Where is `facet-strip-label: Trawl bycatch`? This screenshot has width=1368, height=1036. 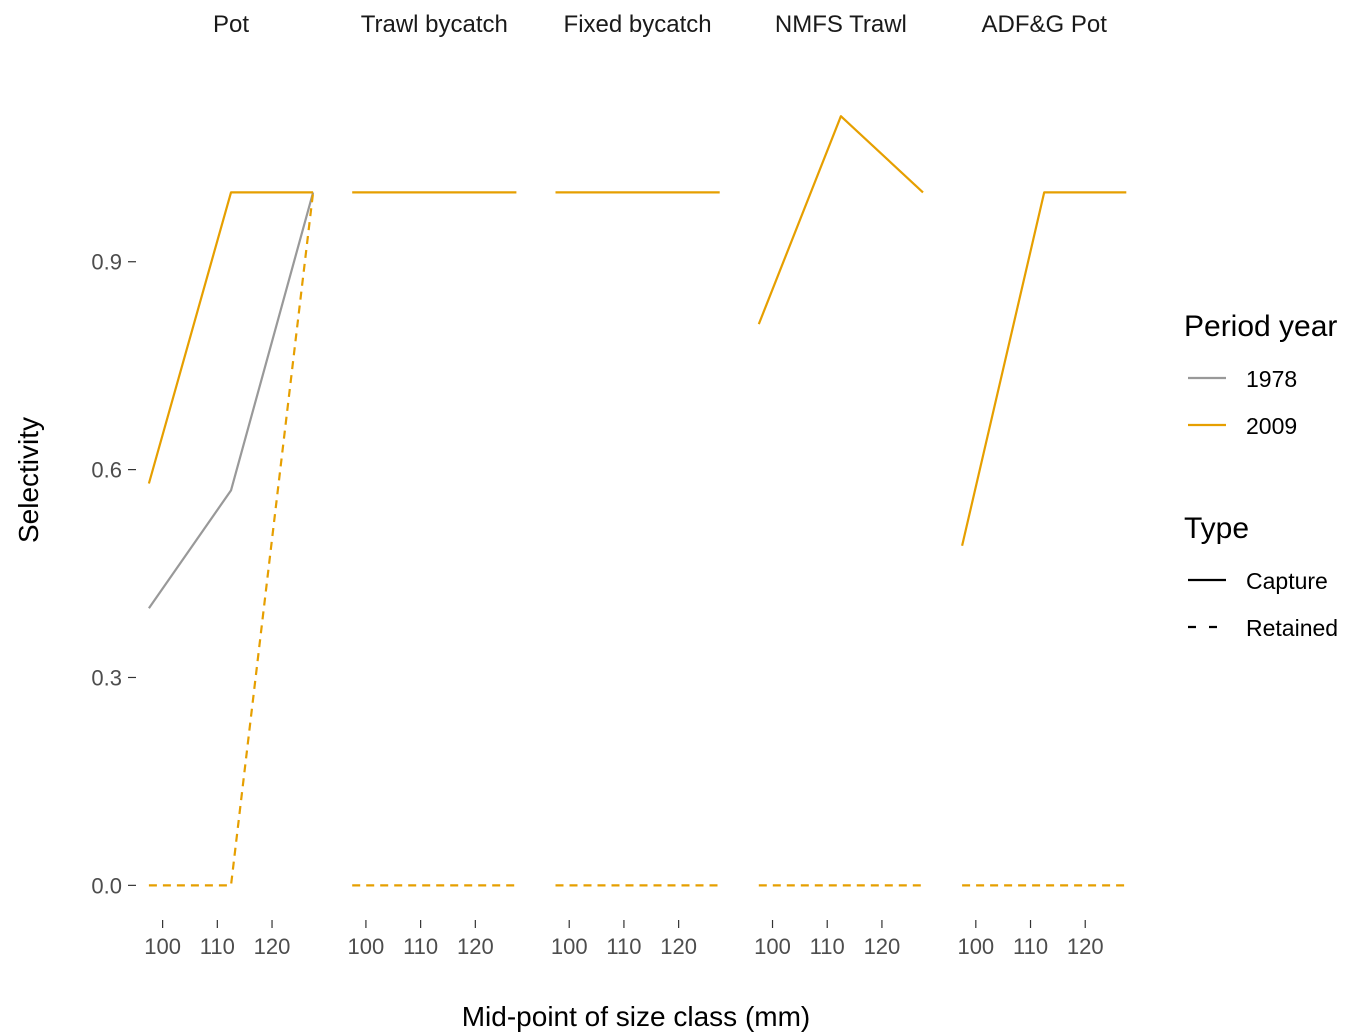 facet-strip-label: Trawl bycatch is located at coordinates (434, 24).